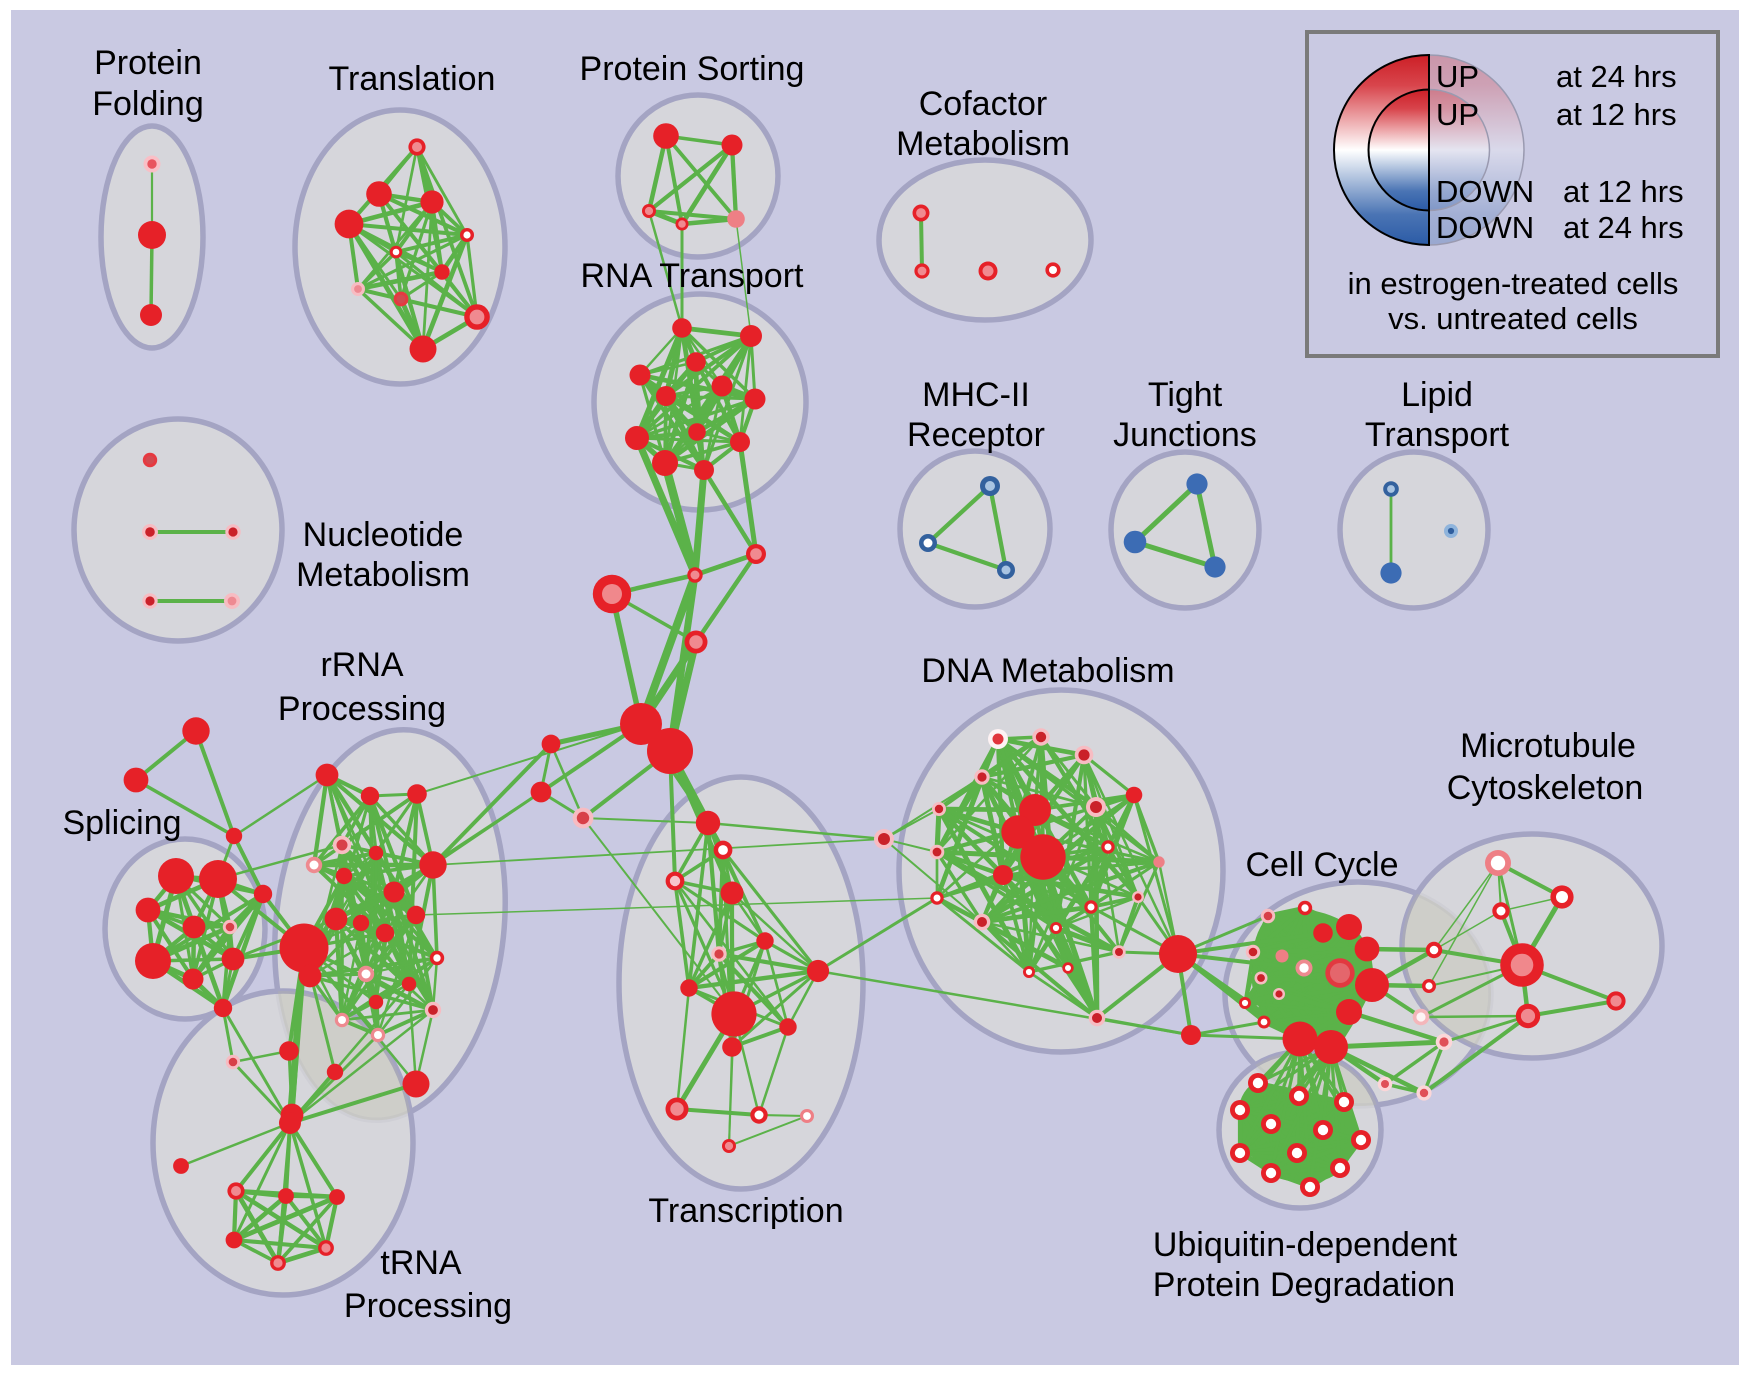  Describe the element at coordinates (976, 435) in the screenshot. I see `svg-text: Receptor` at that location.